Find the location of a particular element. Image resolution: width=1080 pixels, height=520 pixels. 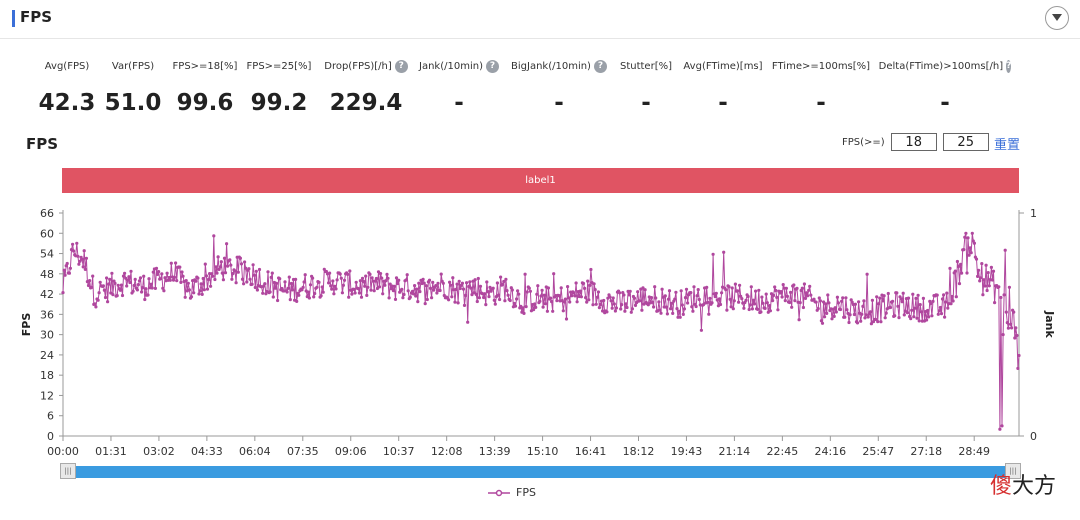

metric-value: 99.6 is located at coordinates (205, 103).